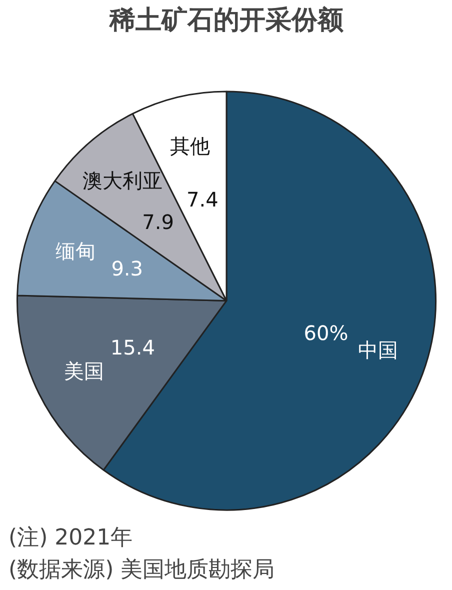  I want to click on text: (数据来源) 美国地质勘探局, so click(141, 570).